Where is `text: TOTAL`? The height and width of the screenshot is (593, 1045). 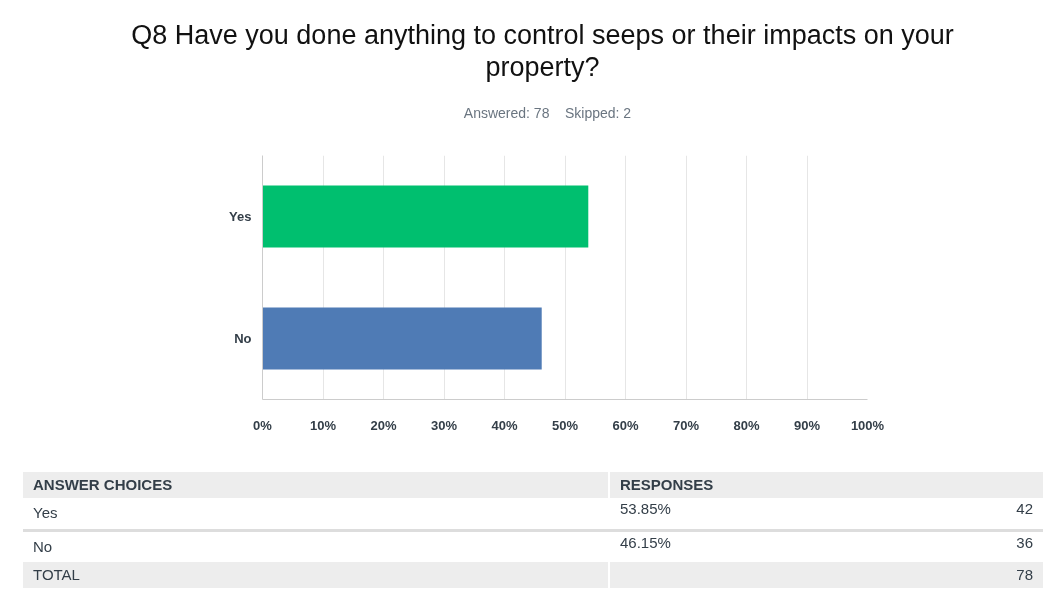 text: TOTAL is located at coordinates (315, 575).